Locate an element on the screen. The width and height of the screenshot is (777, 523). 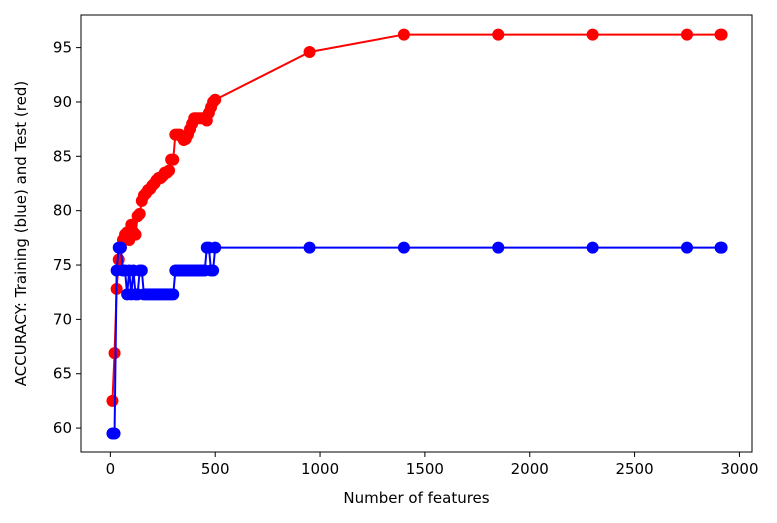
y-tick-label: 90 is located at coordinates (62, 102).